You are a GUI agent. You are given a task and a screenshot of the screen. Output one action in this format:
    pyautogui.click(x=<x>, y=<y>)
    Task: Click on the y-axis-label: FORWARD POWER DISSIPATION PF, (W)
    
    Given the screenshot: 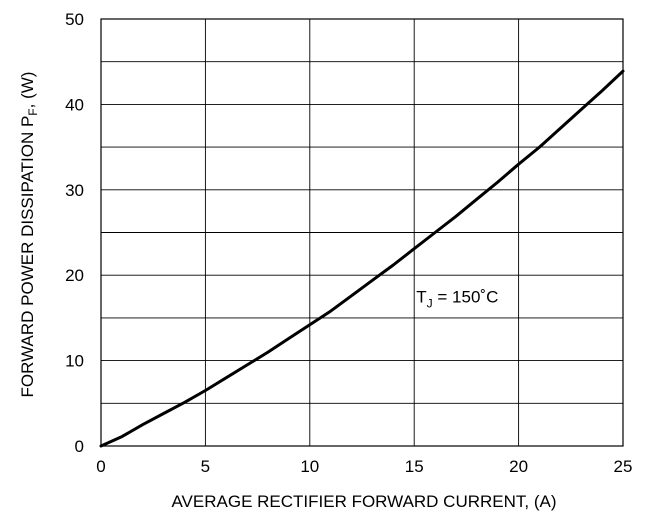 What is the action you would take?
    pyautogui.click(x=29, y=235)
    